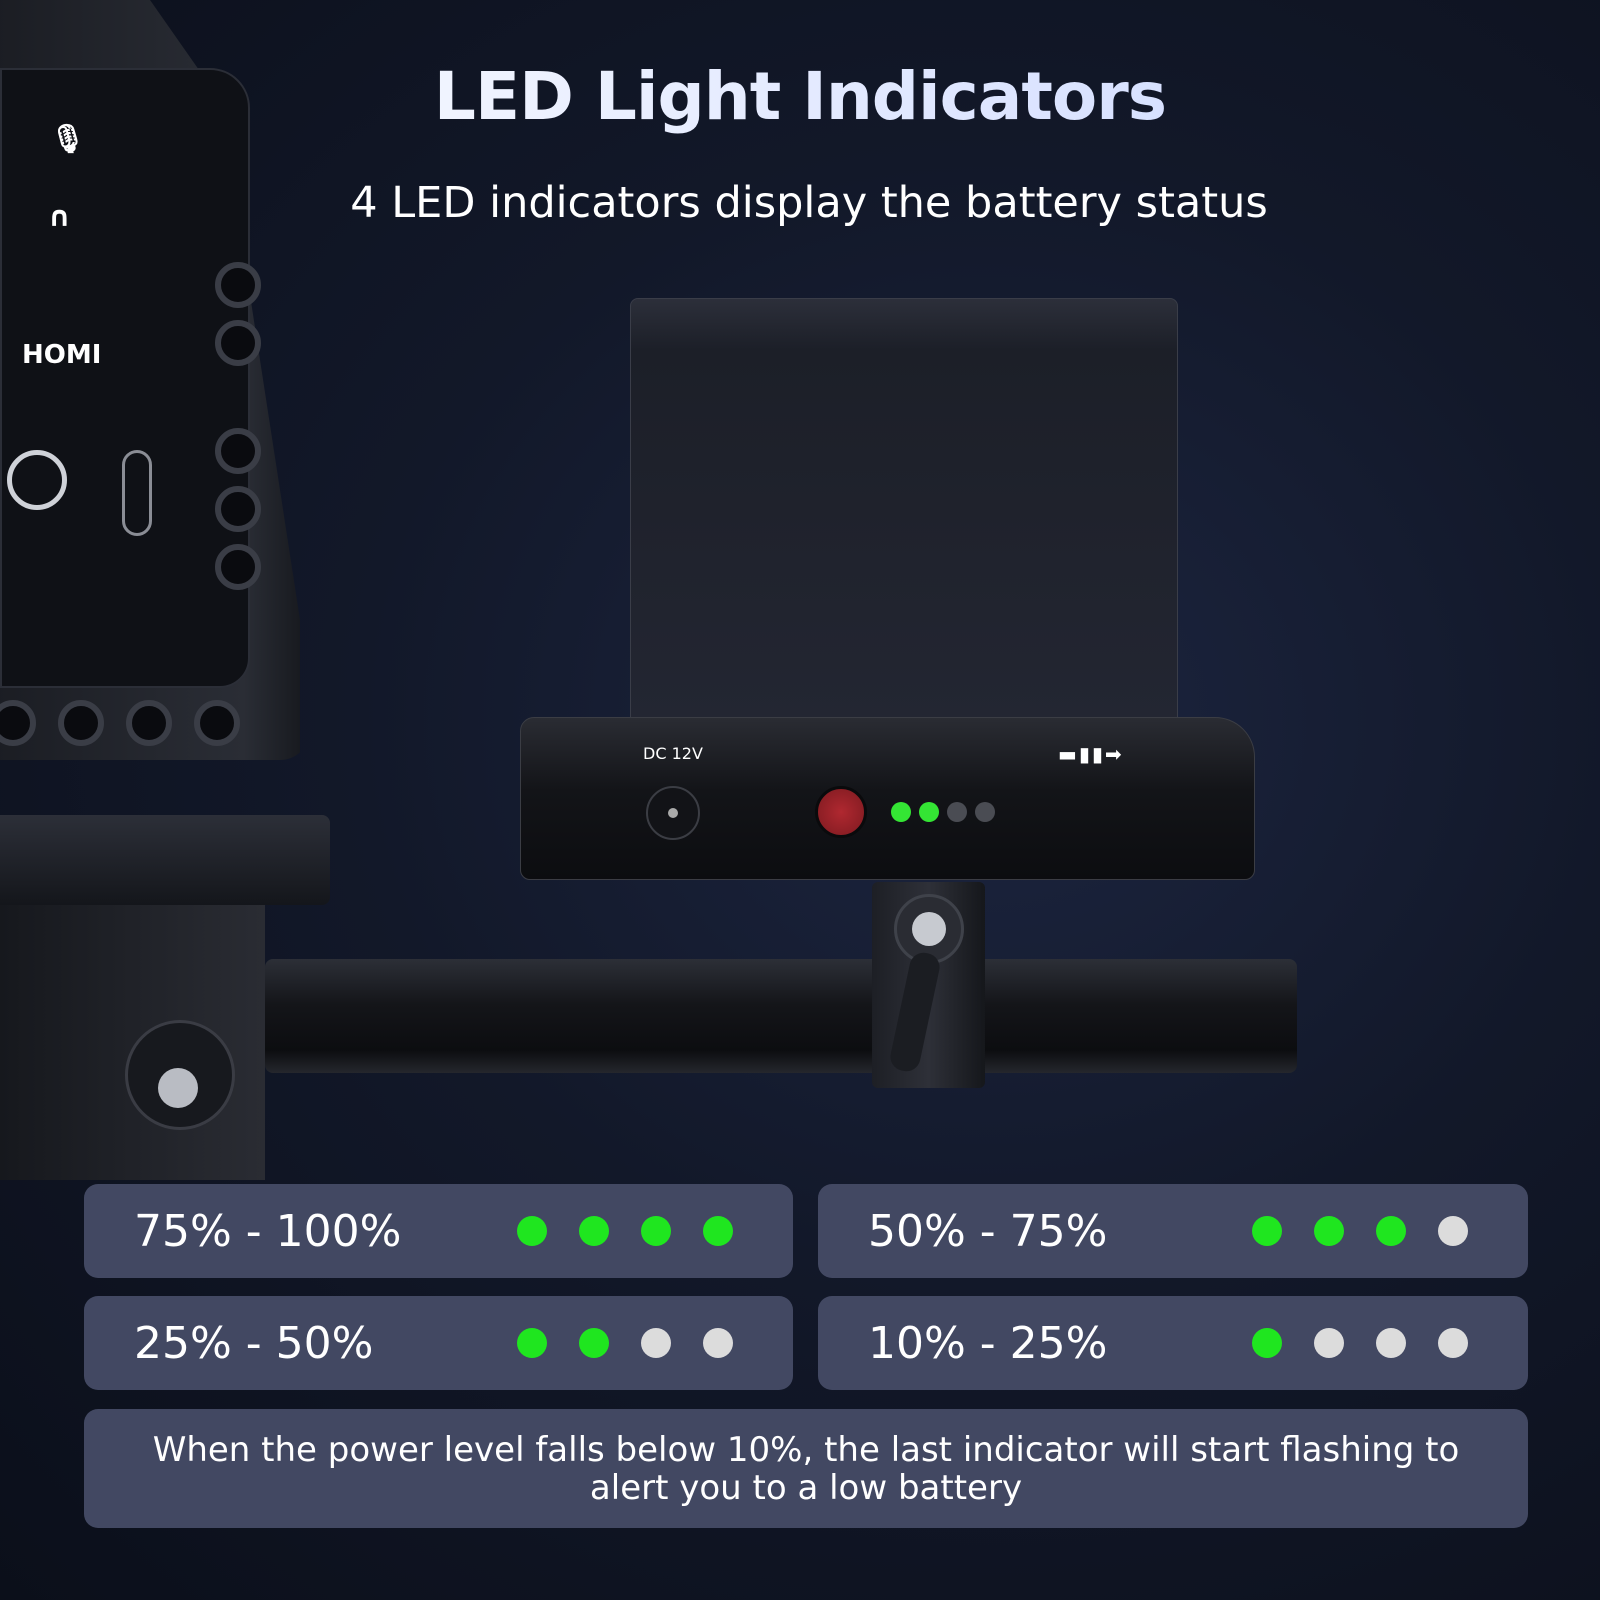 The height and width of the screenshot is (1600, 1600). Describe the element at coordinates (988, 1231) in the screenshot. I see `level-range: 50% - 75%` at that location.